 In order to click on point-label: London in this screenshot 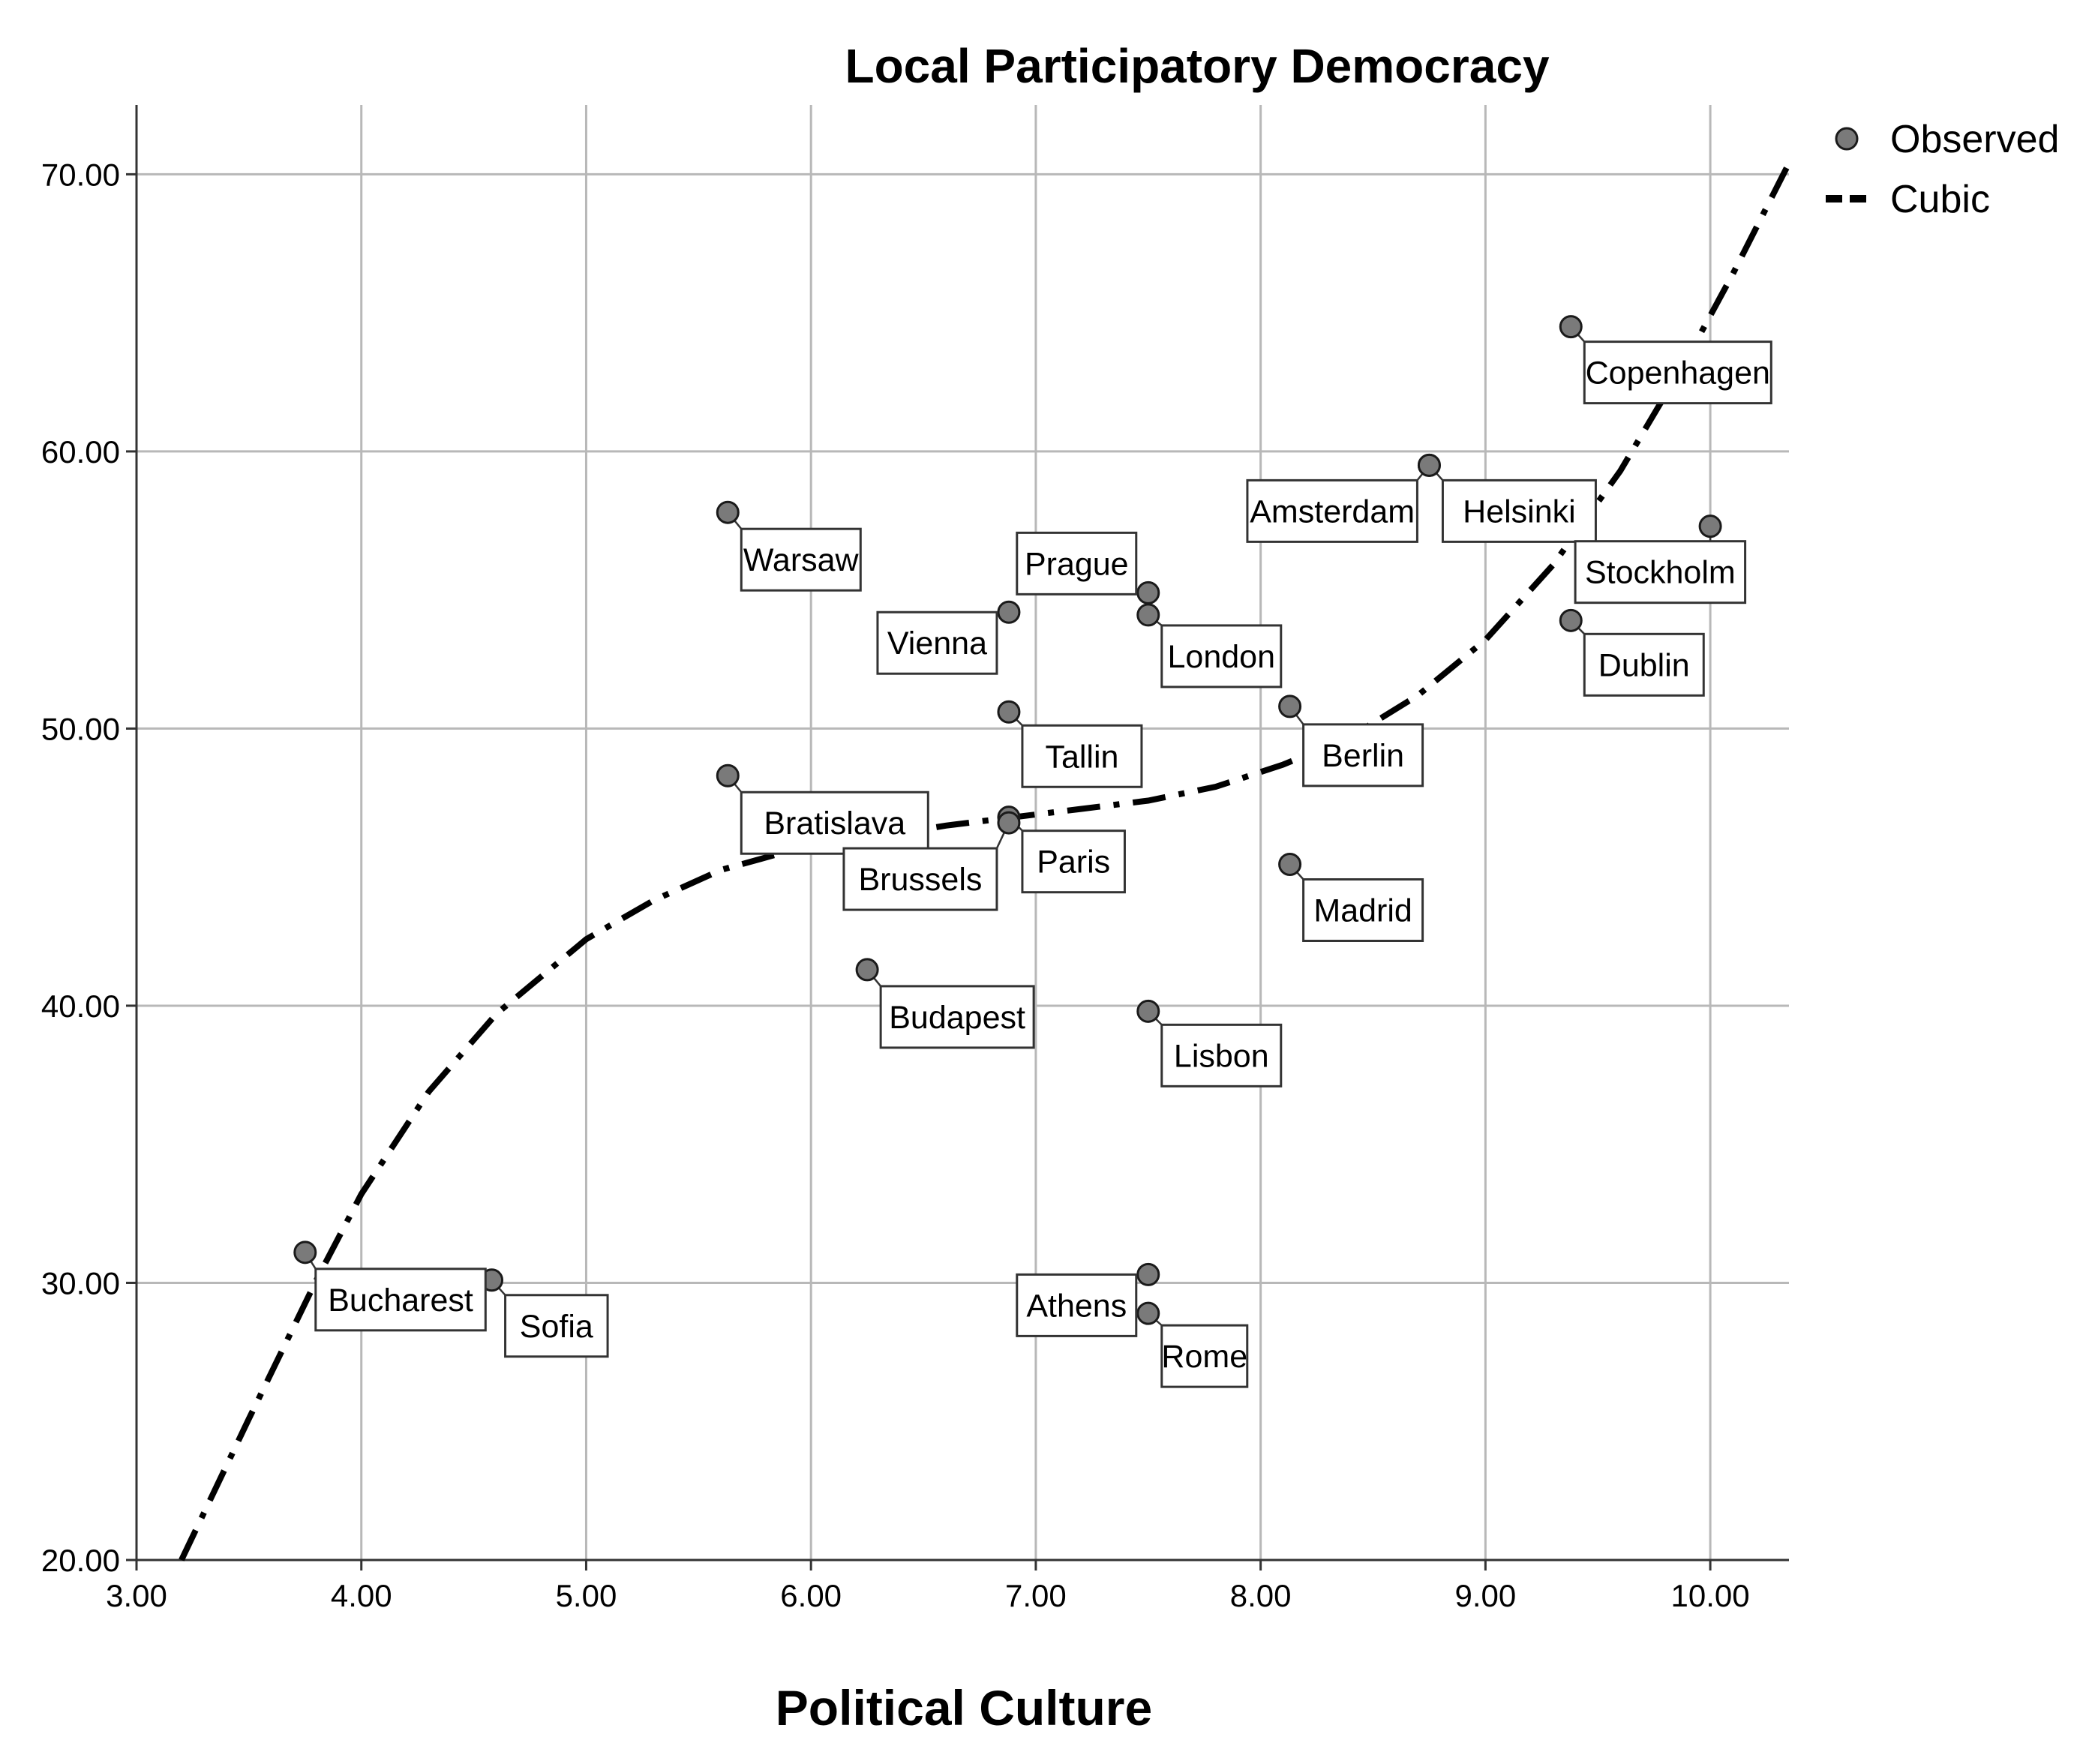, I will do `click(1222, 657)`.